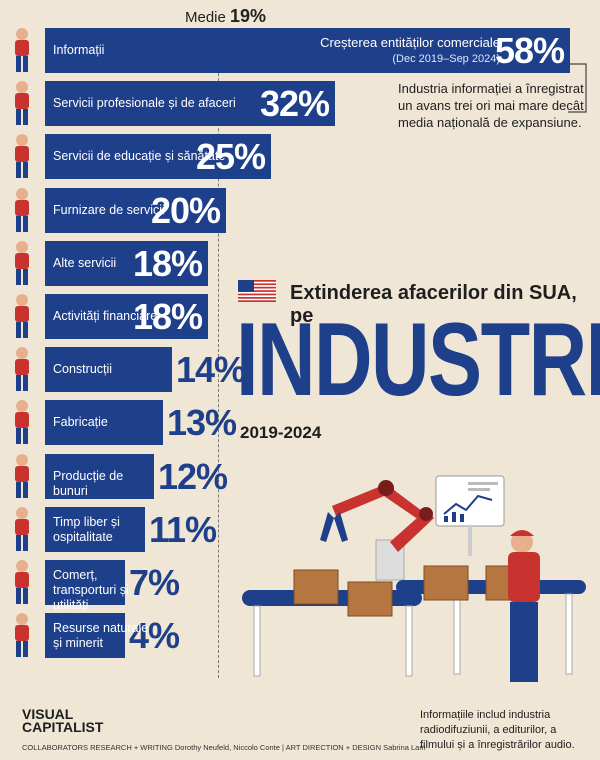 The image size is (600, 760). I want to click on bar-label-6: Construcții, so click(83, 369).